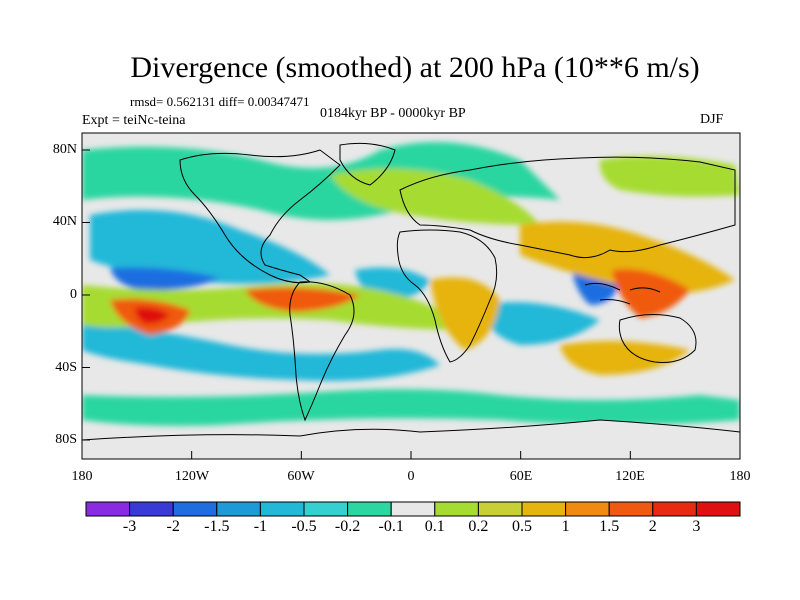  I want to click on pos-region-maritime, so click(651, 293).